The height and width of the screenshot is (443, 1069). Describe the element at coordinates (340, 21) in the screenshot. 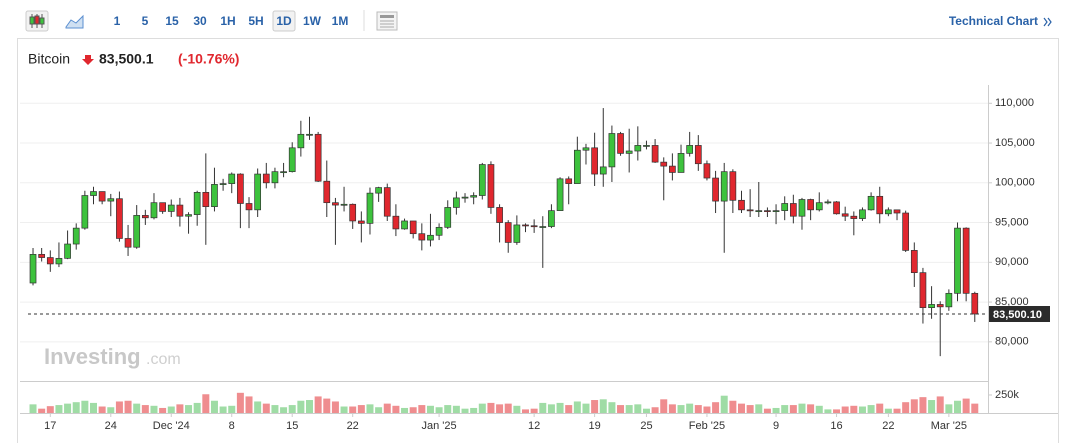

I see `interval-button: 1M` at that location.